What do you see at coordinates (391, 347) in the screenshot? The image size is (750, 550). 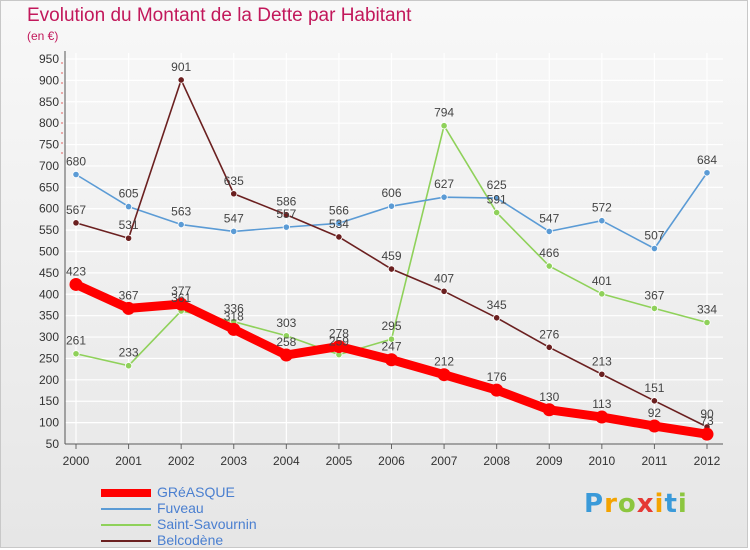 I see `data-label: 247` at bounding box center [391, 347].